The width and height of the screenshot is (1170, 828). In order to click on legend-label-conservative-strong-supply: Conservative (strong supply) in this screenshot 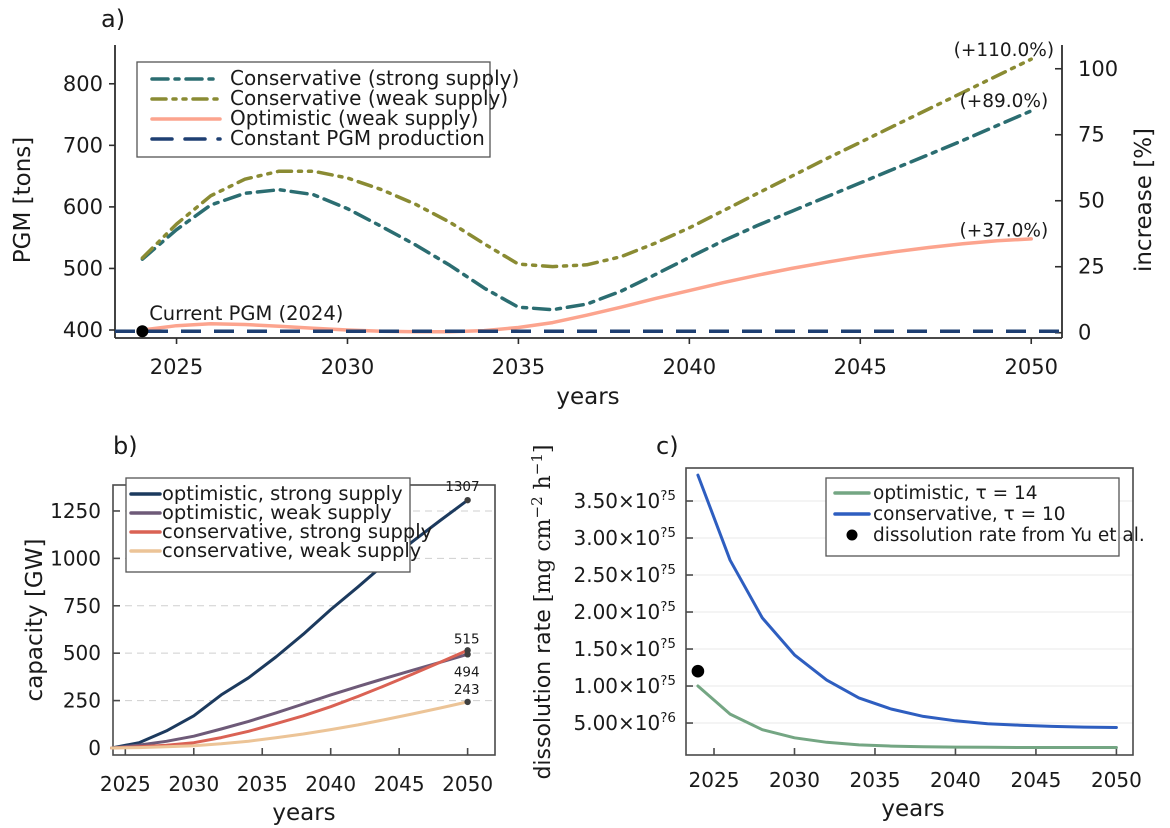, I will do `click(374, 78)`.